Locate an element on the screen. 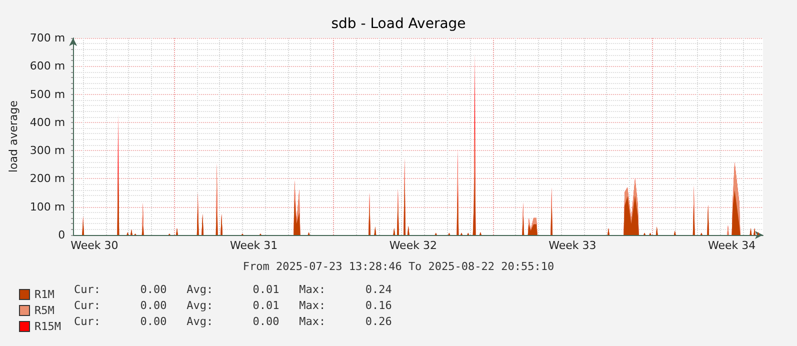 Image resolution: width=797 pixels, height=346 pixels. text: Cur: 0.00 Avg: 0.01 Max: 0.16 is located at coordinates (233, 305).